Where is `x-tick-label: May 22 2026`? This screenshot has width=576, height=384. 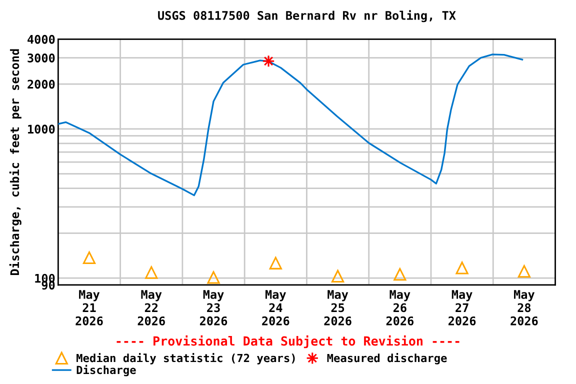
x-tick-label: May 22 2026 is located at coordinates (151, 308).